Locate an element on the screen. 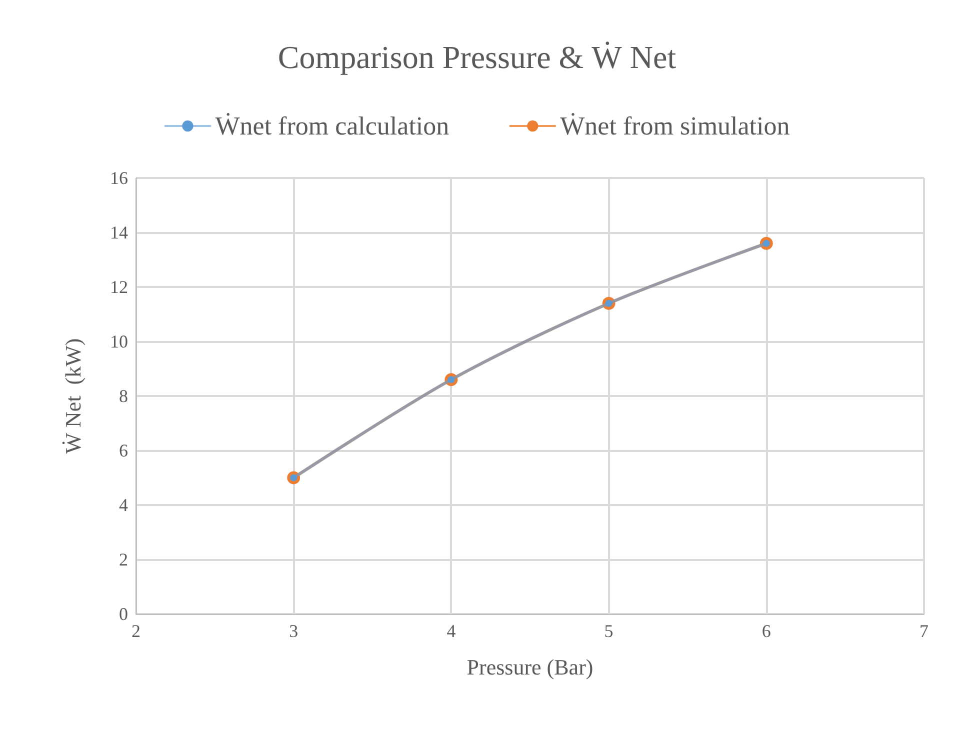 The width and height of the screenshot is (954, 736). x-tick-label: 4 is located at coordinates (451, 631).